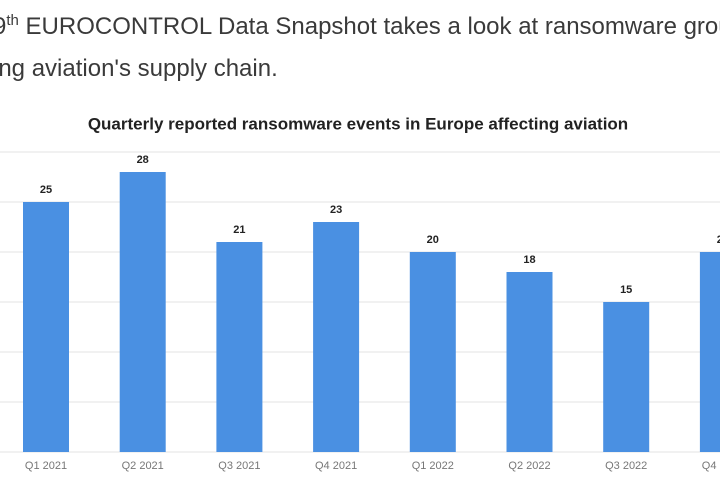  What do you see at coordinates (46, 190) in the screenshot?
I see `data-label: 25` at bounding box center [46, 190].